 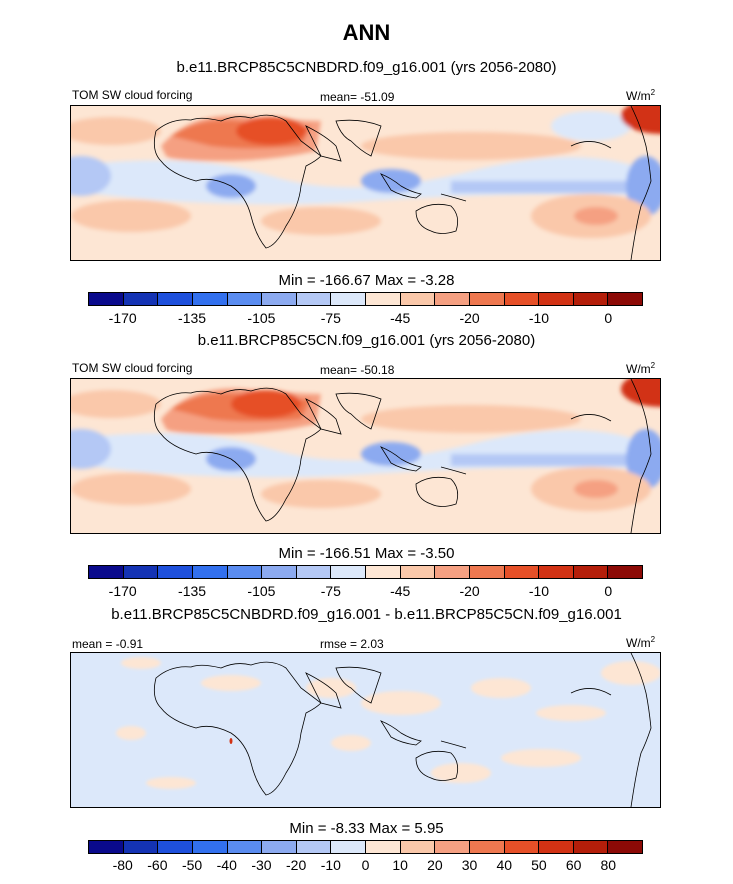 I want to click on colorbar-tick-label: 40, so click(x=504, y=865).